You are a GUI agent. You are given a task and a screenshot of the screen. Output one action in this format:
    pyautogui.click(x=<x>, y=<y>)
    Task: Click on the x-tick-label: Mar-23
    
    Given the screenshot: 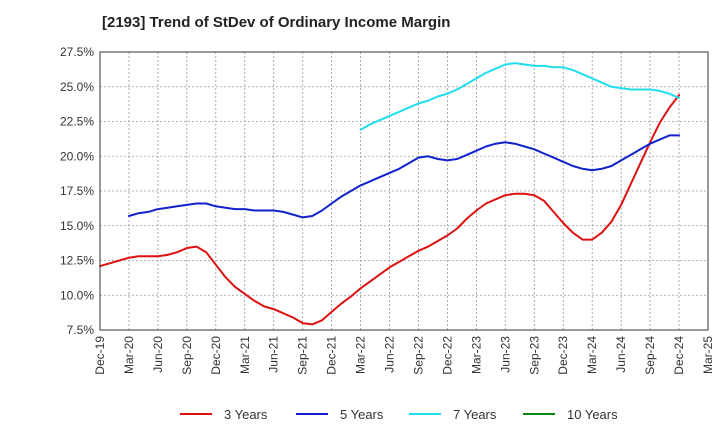 What is the action you would take?
    pyautogui.click(x=476, y=355)
    